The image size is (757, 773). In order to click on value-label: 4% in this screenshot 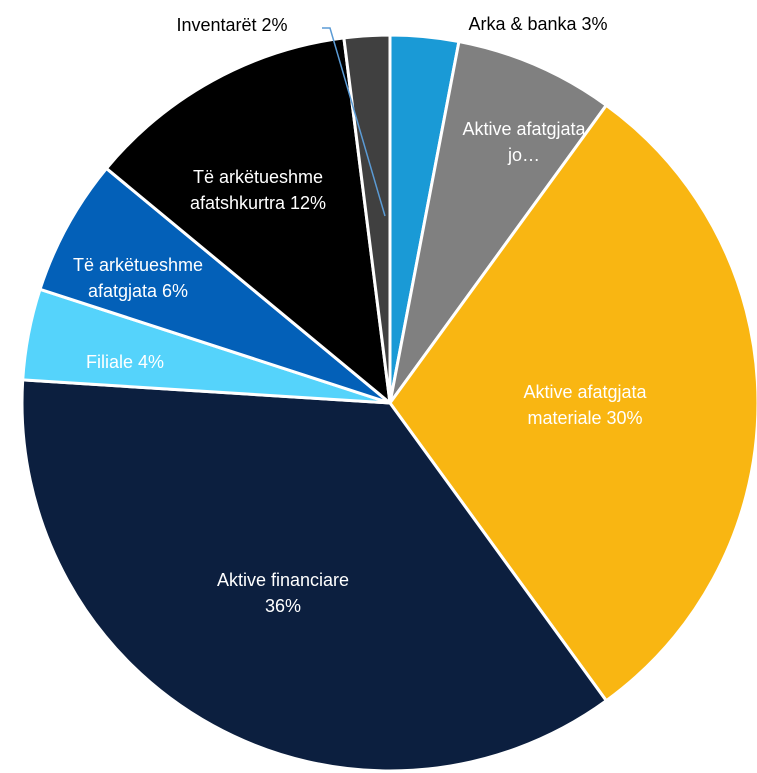, I will do `click(151, 362)`.